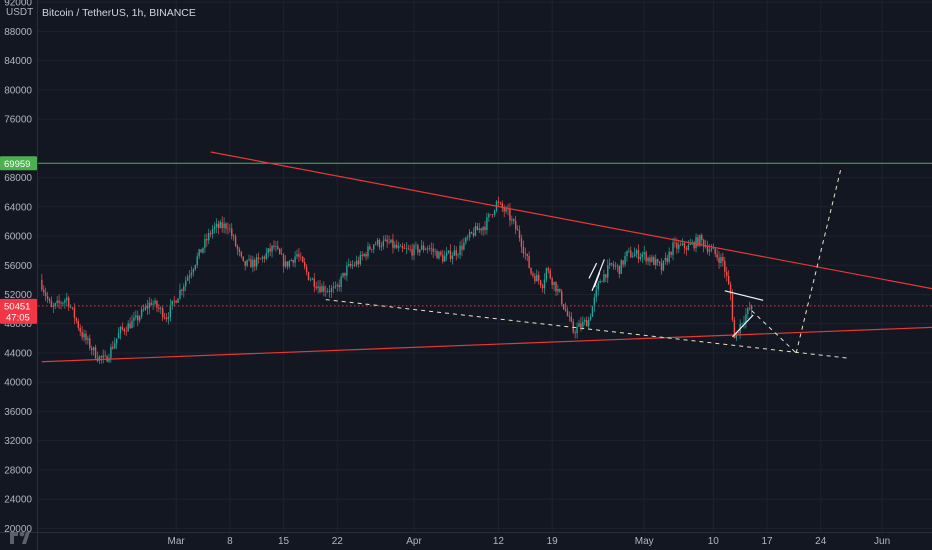 This screenshot has width=932, height=550. What do you see at coordinates (18, 90) in the screenshot?
I see `y-tick-label: 80000` at bounding box center [18, 90].